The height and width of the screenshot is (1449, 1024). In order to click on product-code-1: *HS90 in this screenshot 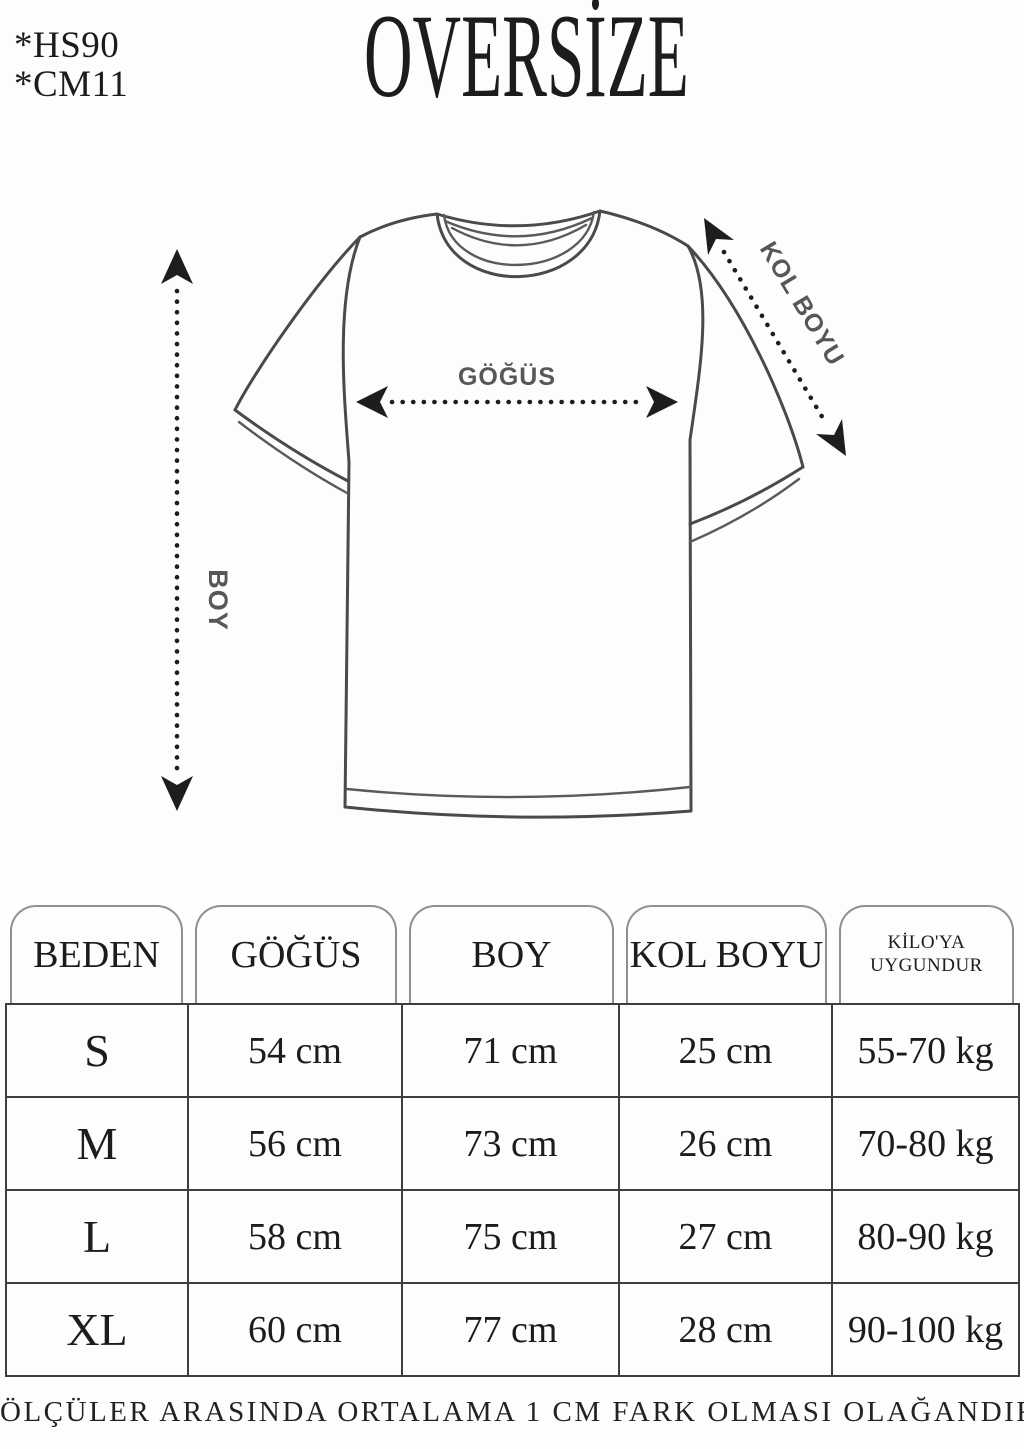, I will do `click(67, 45)`.